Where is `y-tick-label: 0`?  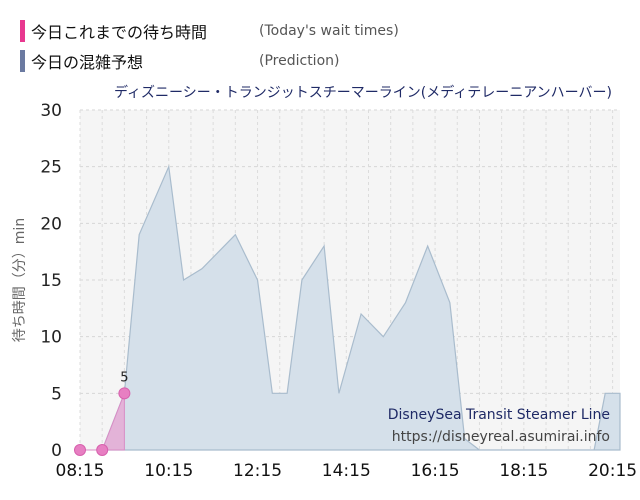
y-tick-label: 0 is located at coordinates (56, 451).